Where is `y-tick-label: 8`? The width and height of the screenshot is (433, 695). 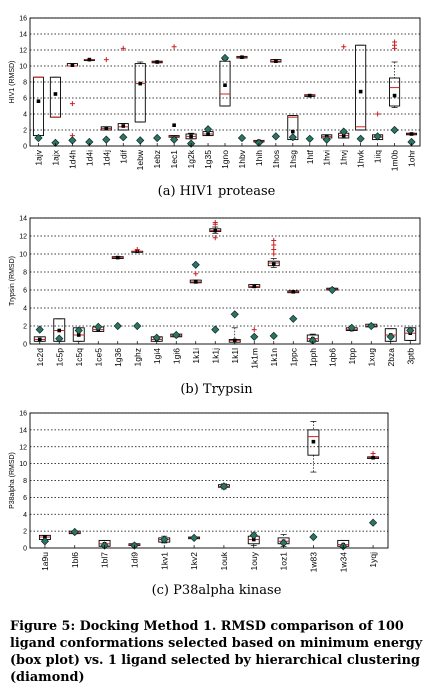
y-tick-label: 8 is located at coordinates (25, 481).